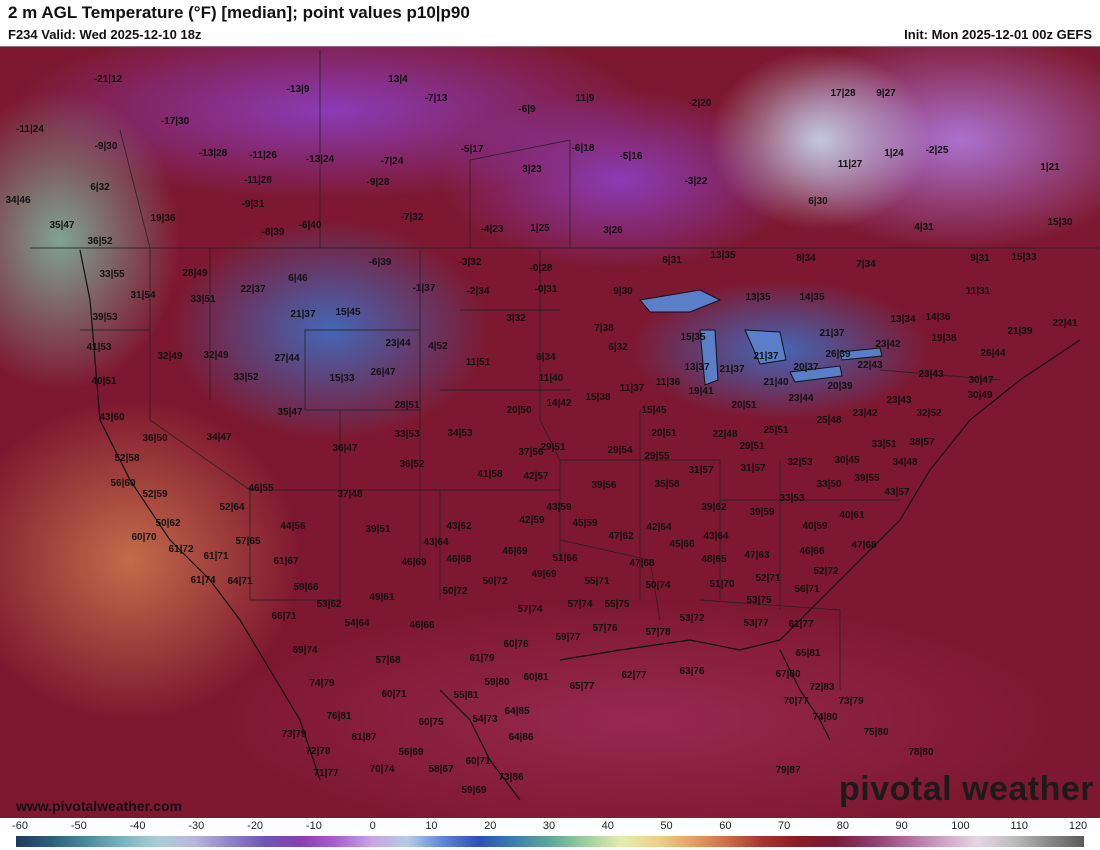 The height and width of the screenshot is (850, 1100). I want to click on point-value-label: 40|51, so click(103, 381).